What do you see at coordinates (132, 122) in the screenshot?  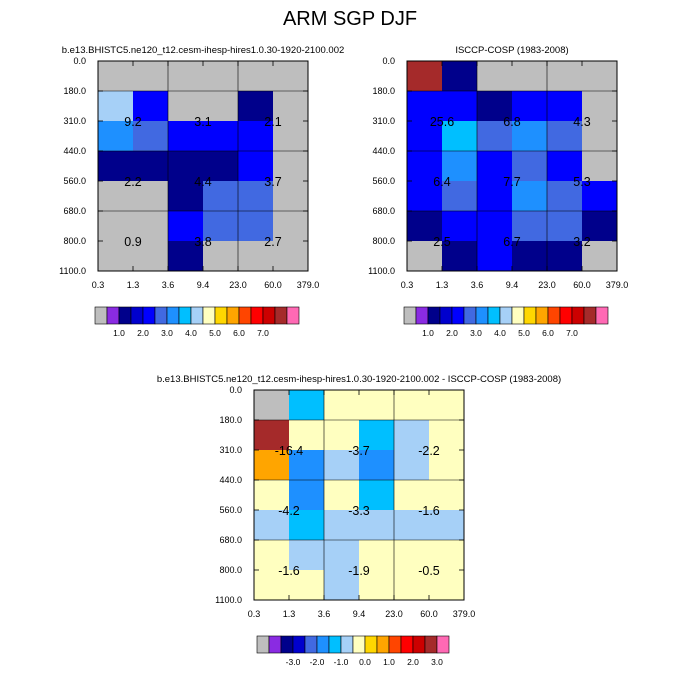 I see `data-label: 9.2` at bounding box center [132, 122].